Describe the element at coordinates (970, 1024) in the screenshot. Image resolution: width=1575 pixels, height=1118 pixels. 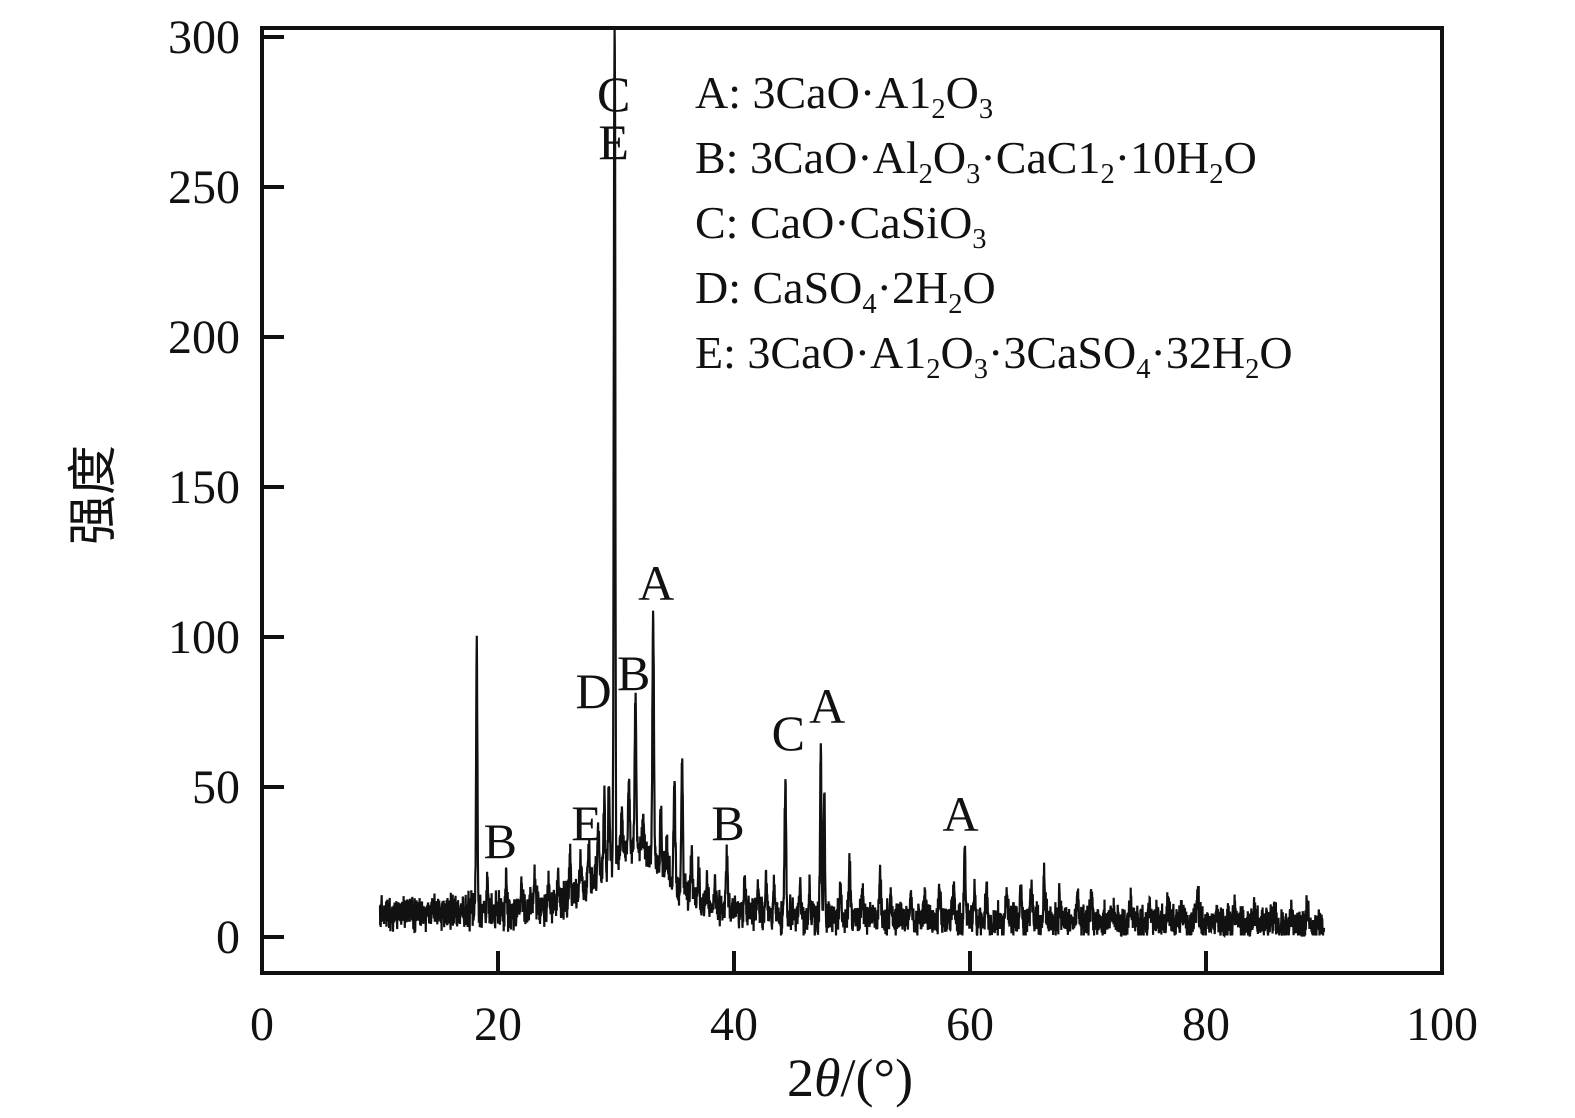
I see `x-tick-label: 60` at that location.